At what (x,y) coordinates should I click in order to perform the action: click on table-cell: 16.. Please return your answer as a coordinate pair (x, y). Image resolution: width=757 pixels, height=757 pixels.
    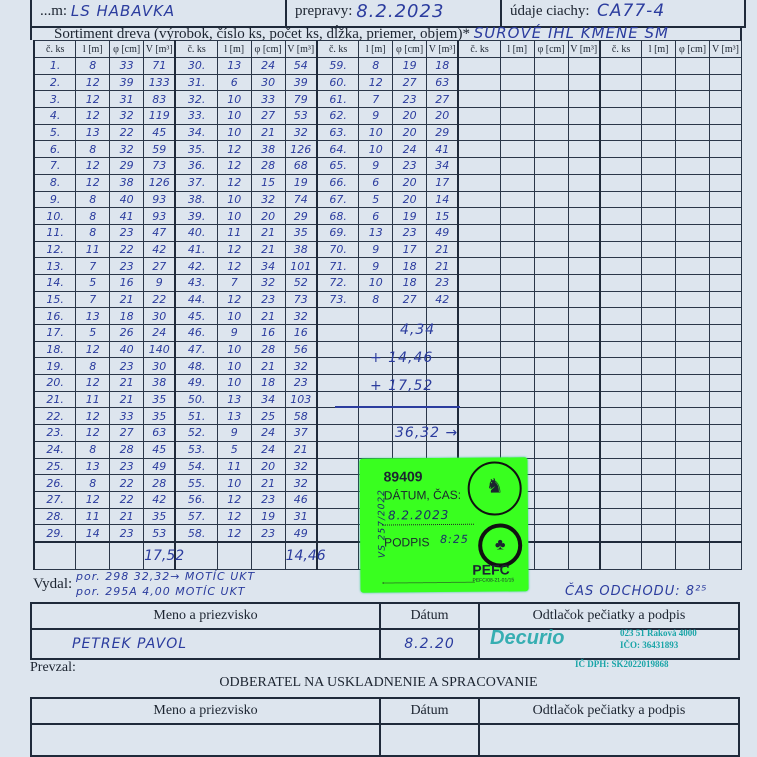
    Looking at the image, I should click on (55, 316).